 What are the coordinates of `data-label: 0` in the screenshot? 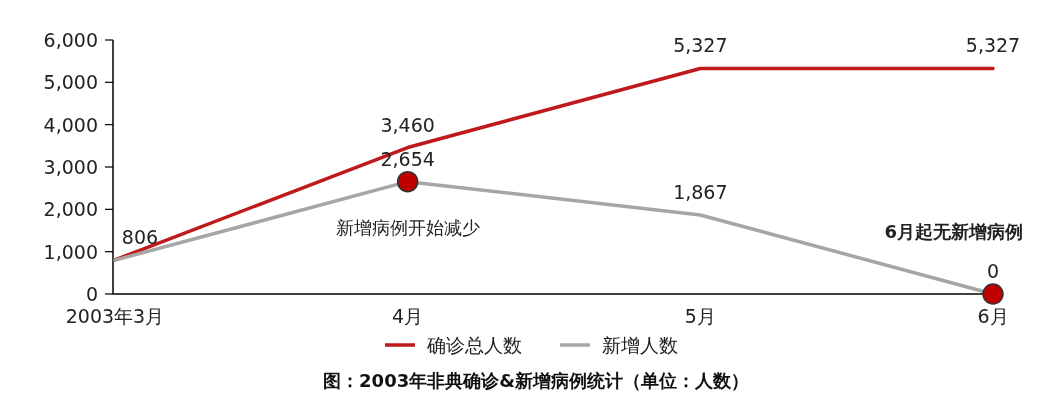 It's located at (993, 271).